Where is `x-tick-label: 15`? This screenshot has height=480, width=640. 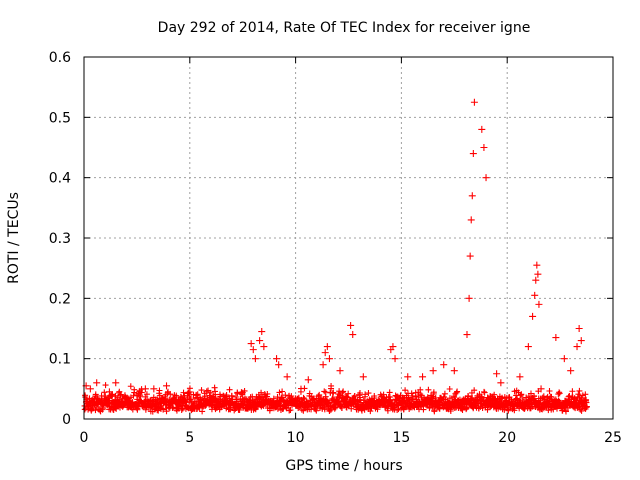 x-tick-label: 15 is located at coordinates (401, 438).